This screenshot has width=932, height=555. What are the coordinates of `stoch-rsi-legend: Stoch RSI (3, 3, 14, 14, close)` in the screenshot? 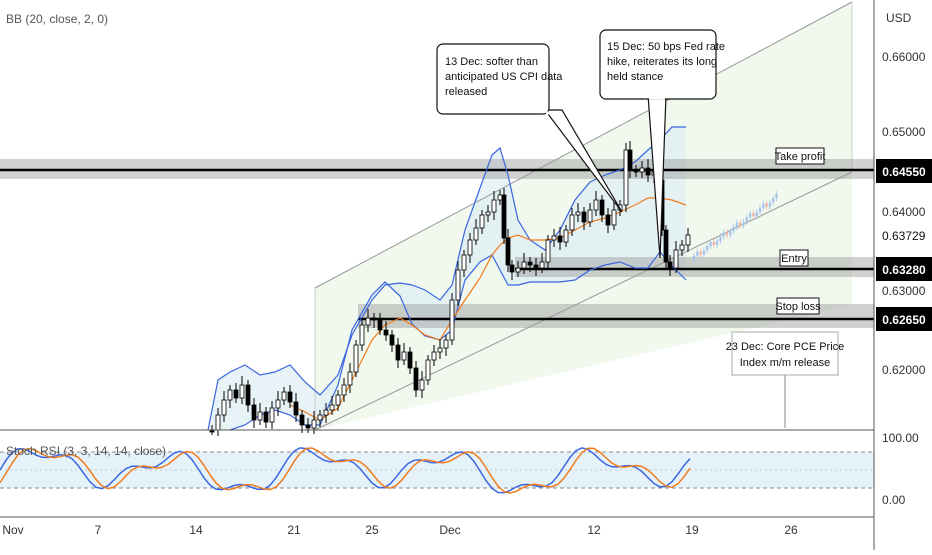 It's located at (86, 451).